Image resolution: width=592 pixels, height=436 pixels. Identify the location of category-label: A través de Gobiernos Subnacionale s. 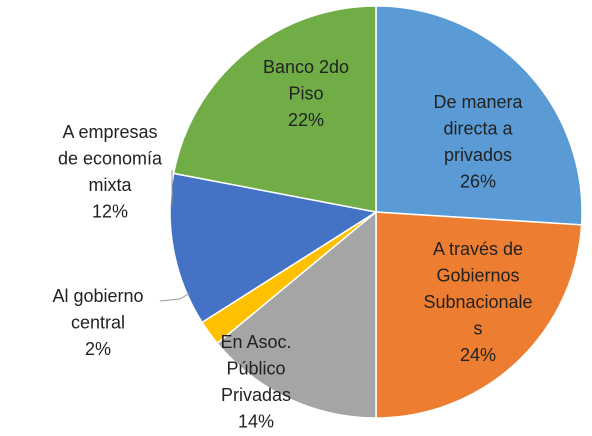
(477, 289).